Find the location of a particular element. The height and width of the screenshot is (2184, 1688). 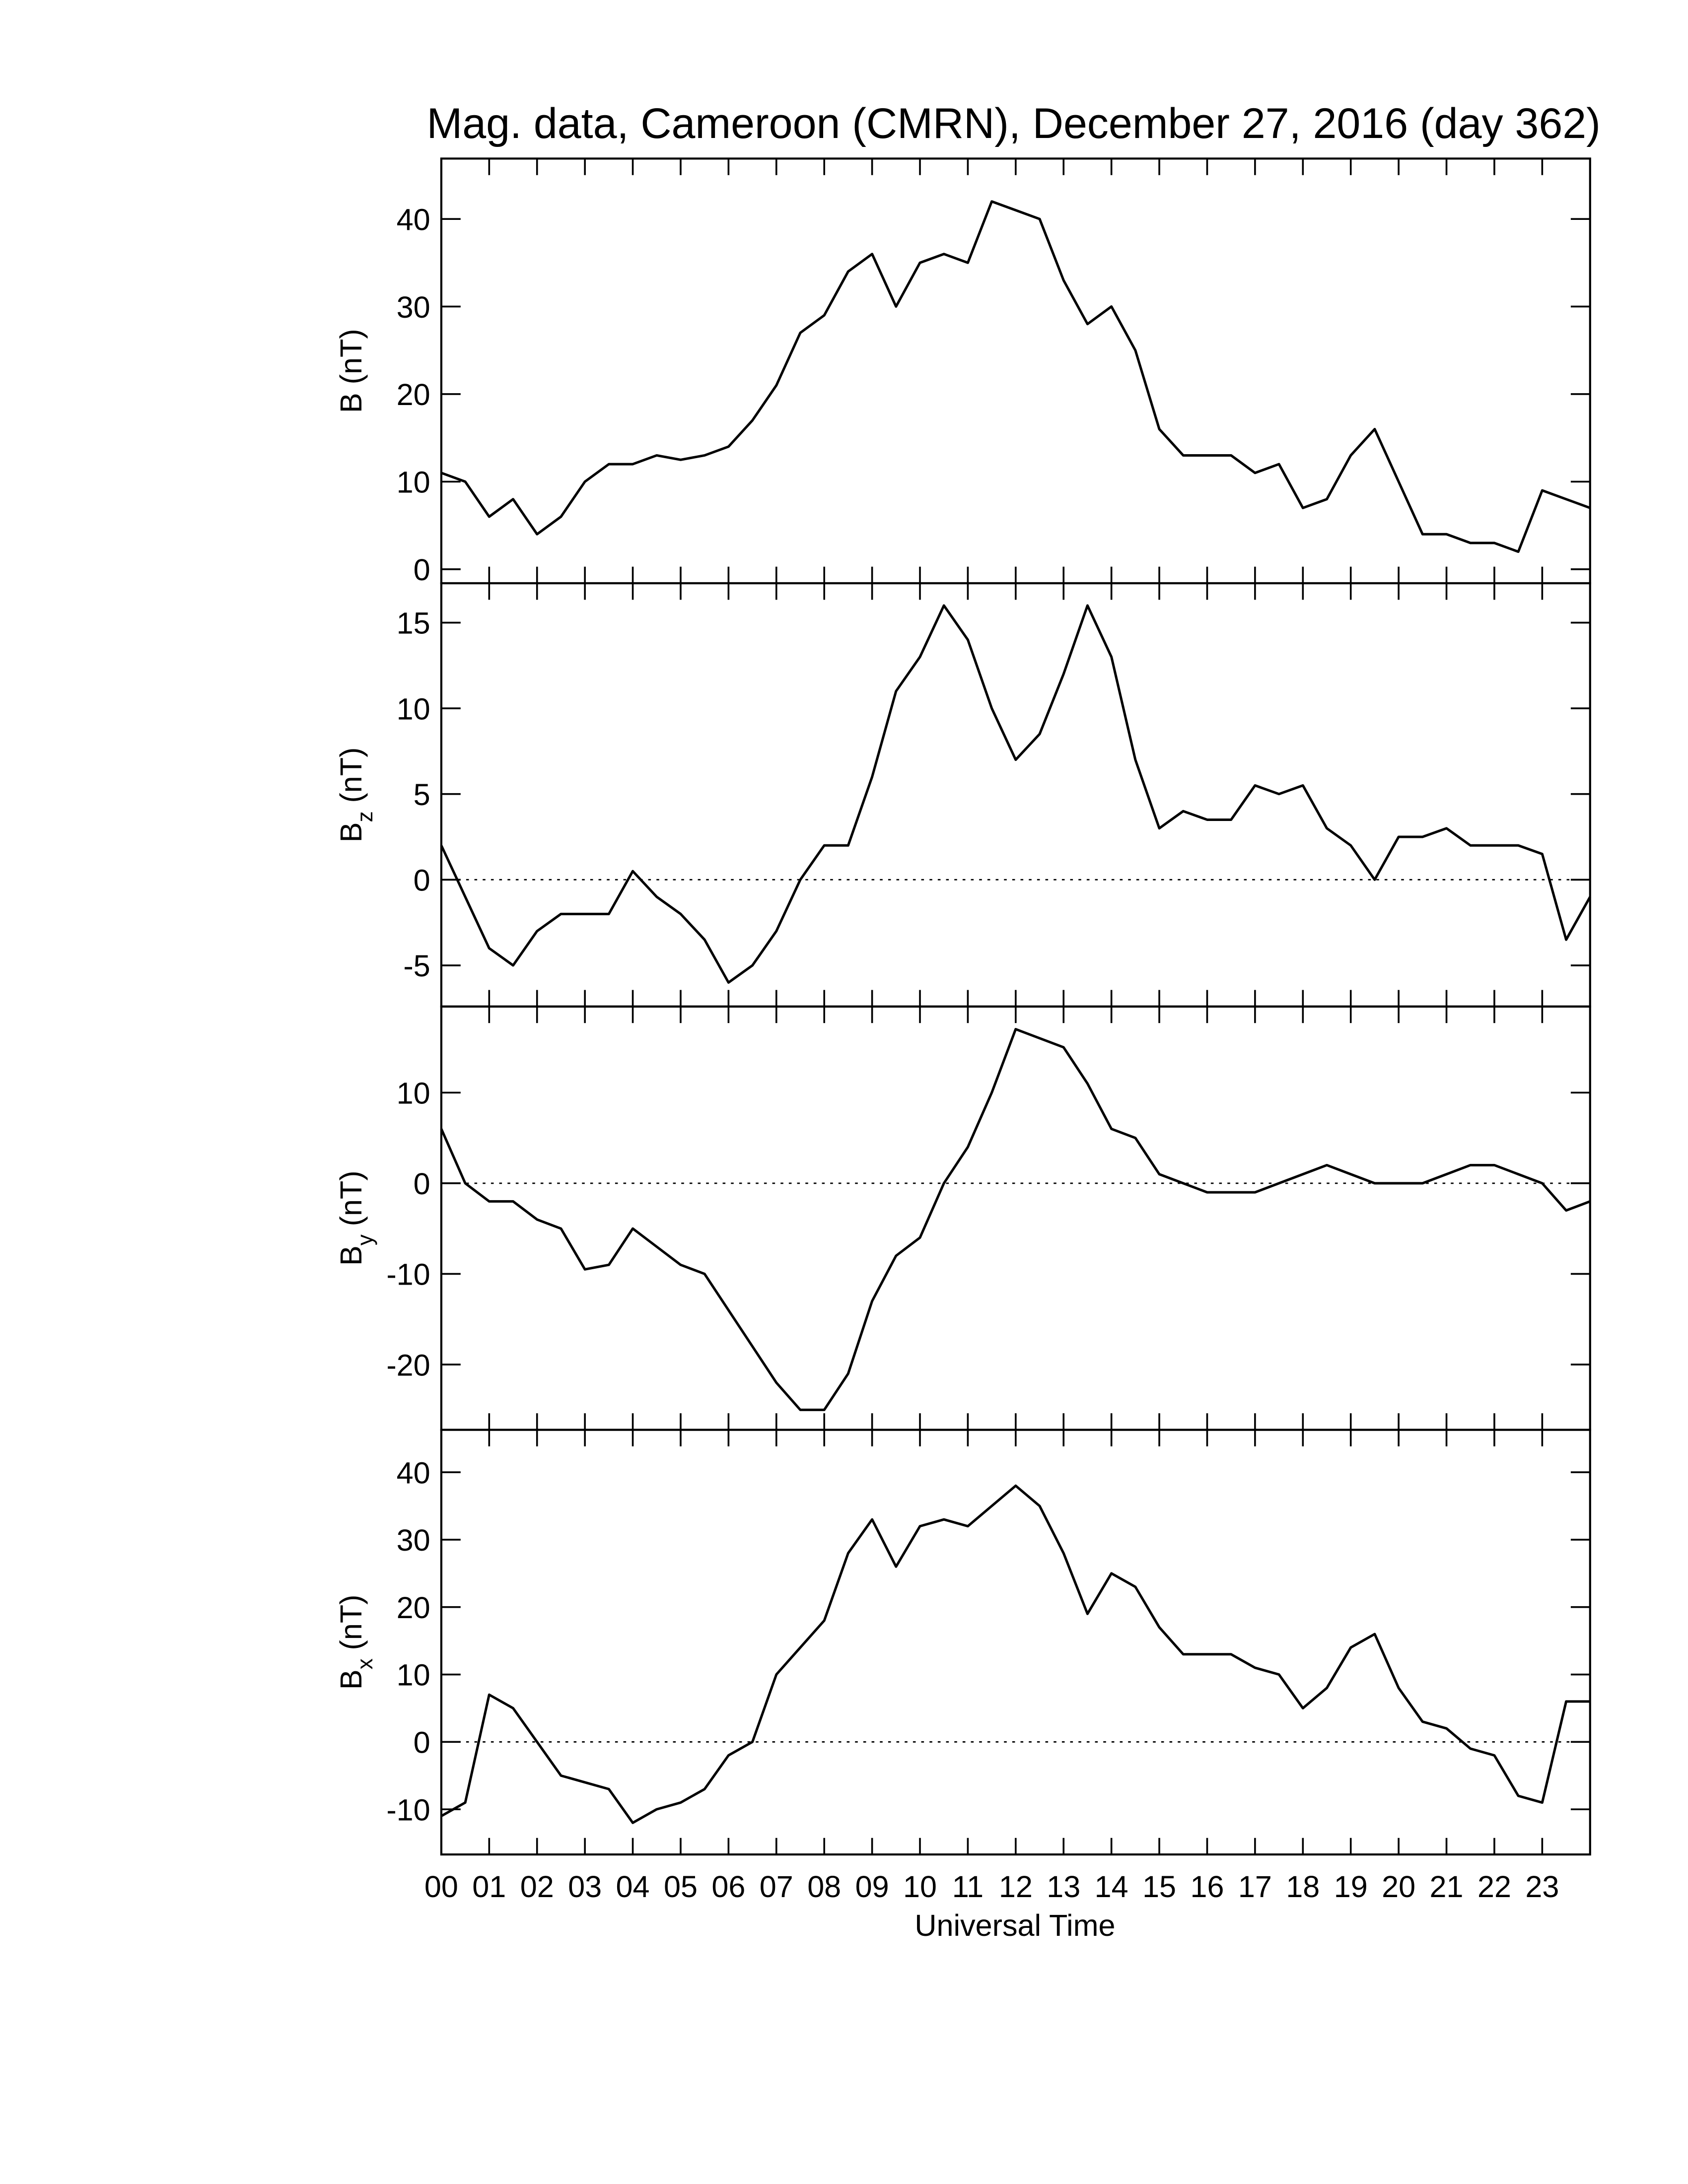

x-tick-label: 10 is located at coordinates (920, 1887).